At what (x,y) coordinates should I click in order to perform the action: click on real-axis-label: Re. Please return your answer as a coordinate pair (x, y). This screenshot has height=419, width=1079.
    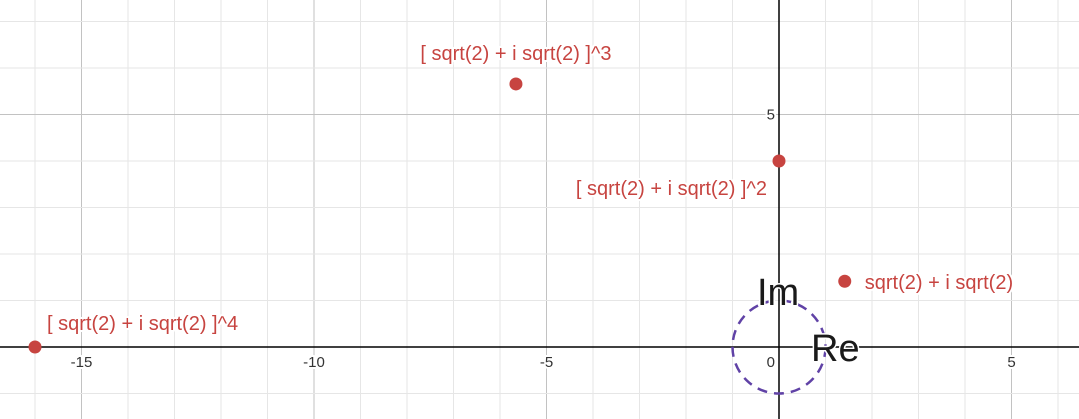
    Looking at the image, I should click on (835, 349).